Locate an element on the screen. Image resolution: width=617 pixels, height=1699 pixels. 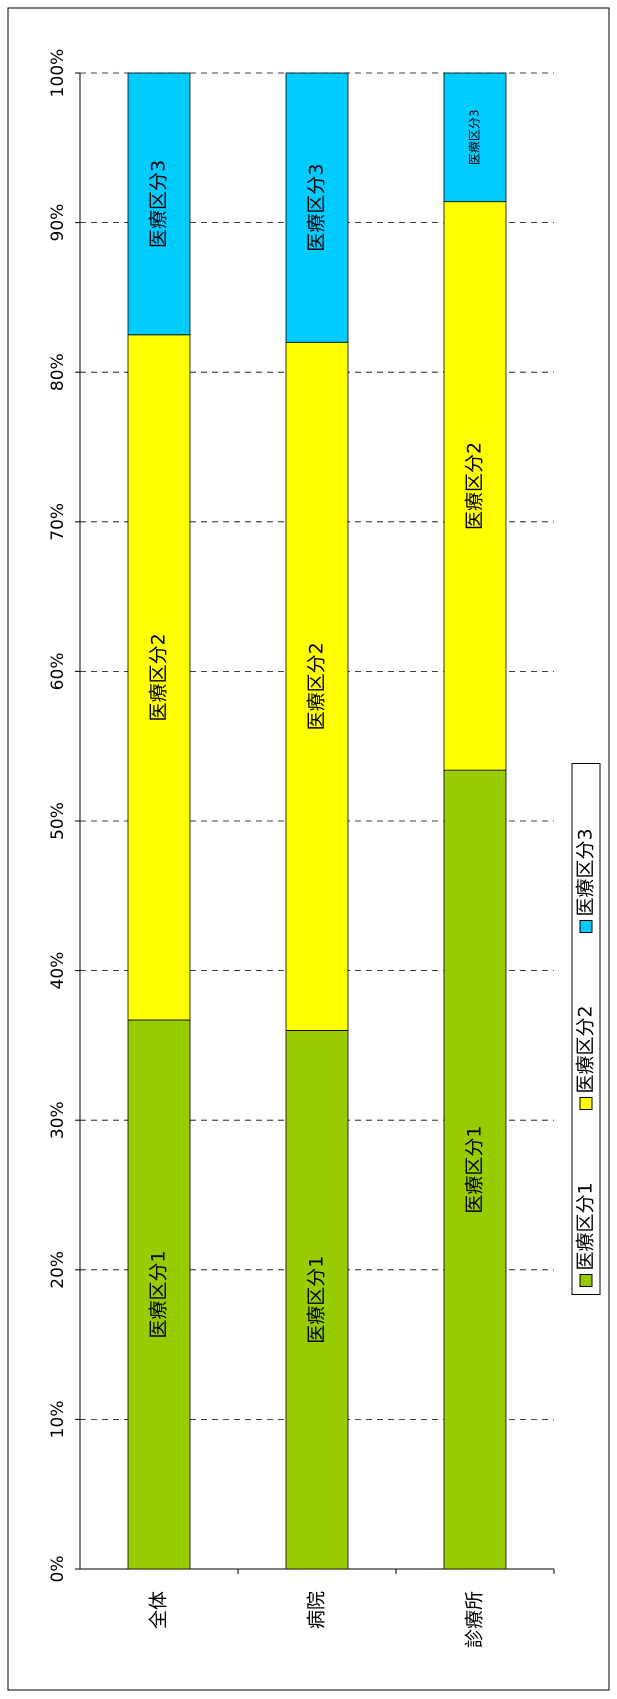
y-tick-label: 50% is located at coordinates (58, 821).